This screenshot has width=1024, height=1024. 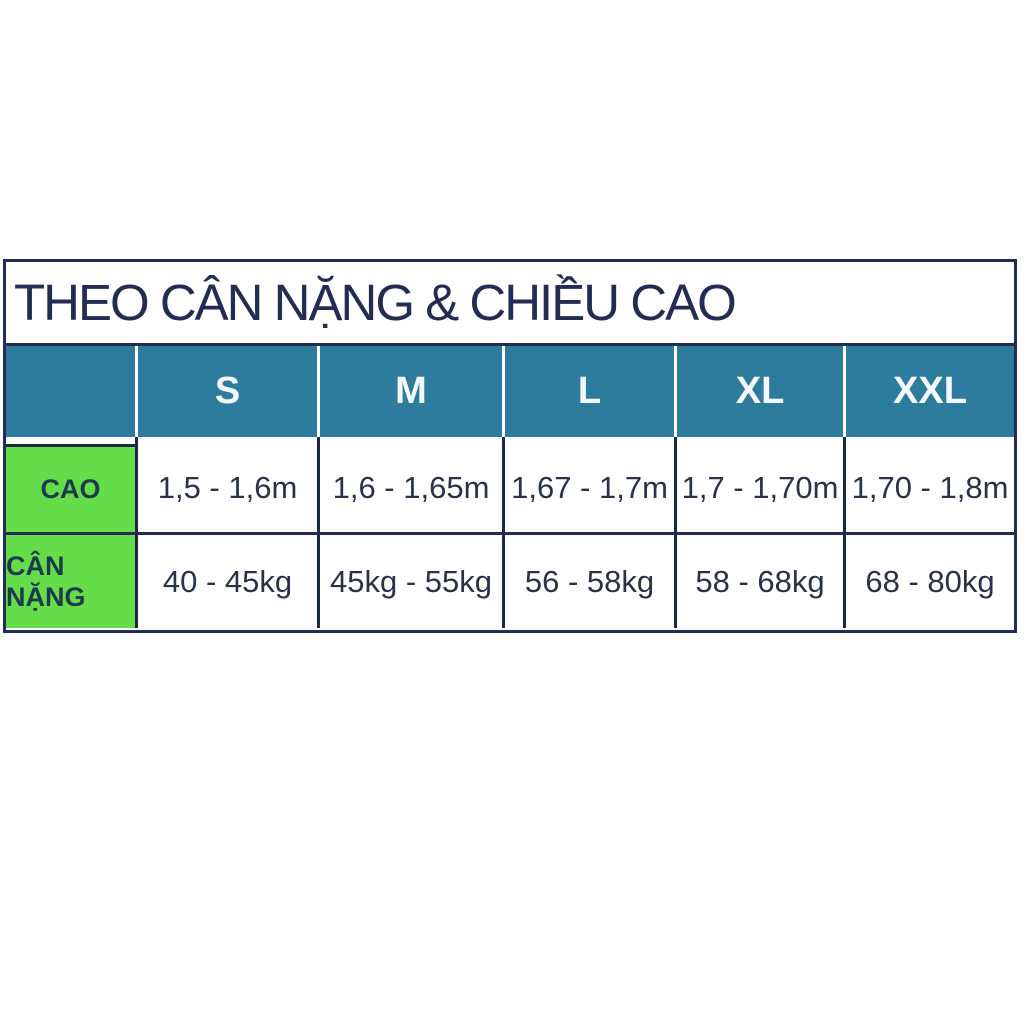 I want to click on weight-value-xxl: 68 - 80kg, so click(x=930, y=581).